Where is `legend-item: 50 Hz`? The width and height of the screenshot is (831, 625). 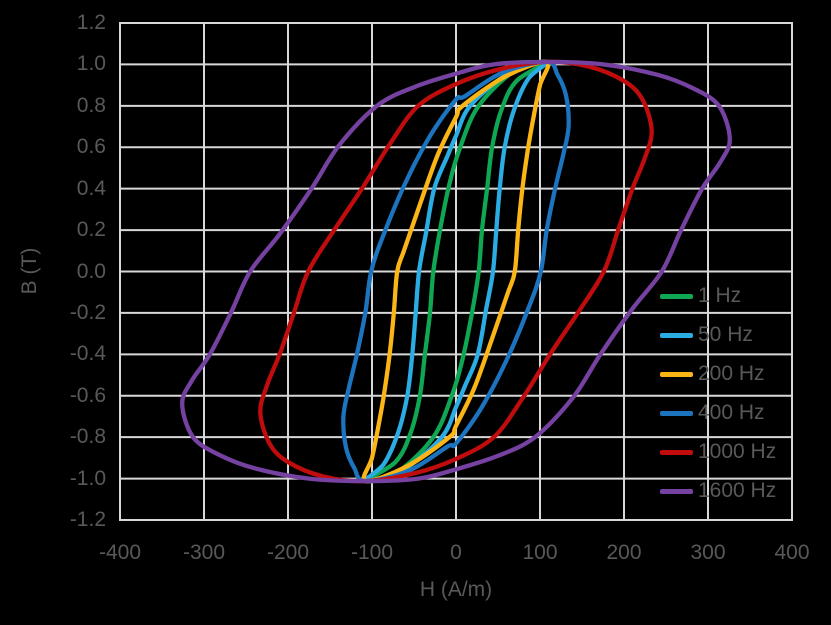 legend-item: 50 Hz is located at coordinates (706, 335).